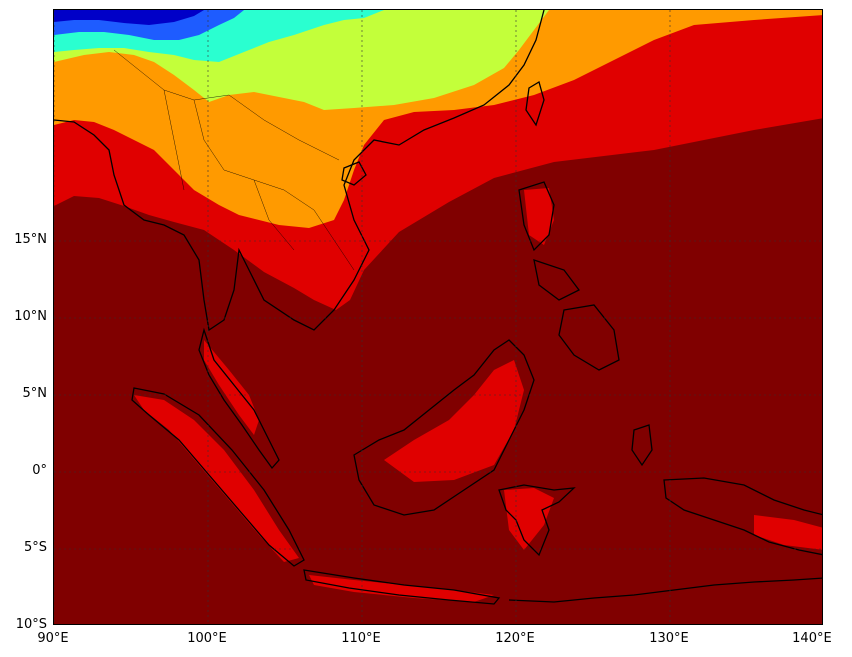  I want to click on lat-tick-label: 15°N, so click(30, 239).